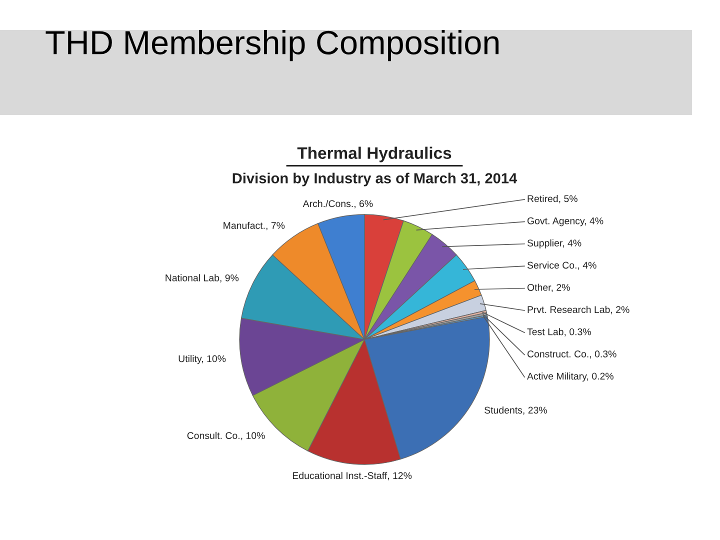 Image resolution: width=720 pixels, height=540 pixels. I want to click on text: THD Membership Composition, so click(272, 46).